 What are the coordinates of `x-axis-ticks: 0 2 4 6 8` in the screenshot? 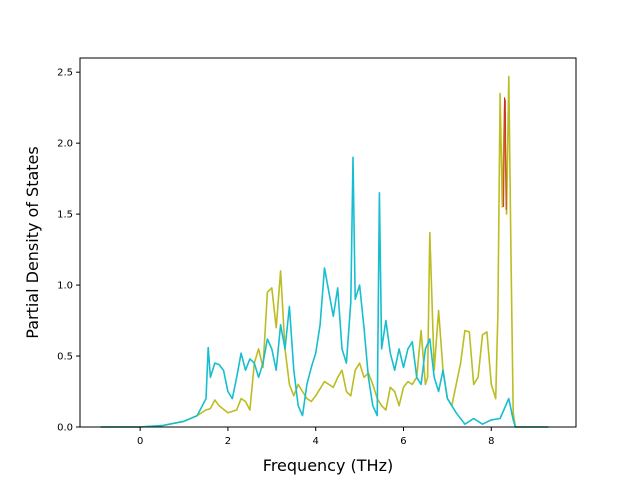 It's located at (315, 437).